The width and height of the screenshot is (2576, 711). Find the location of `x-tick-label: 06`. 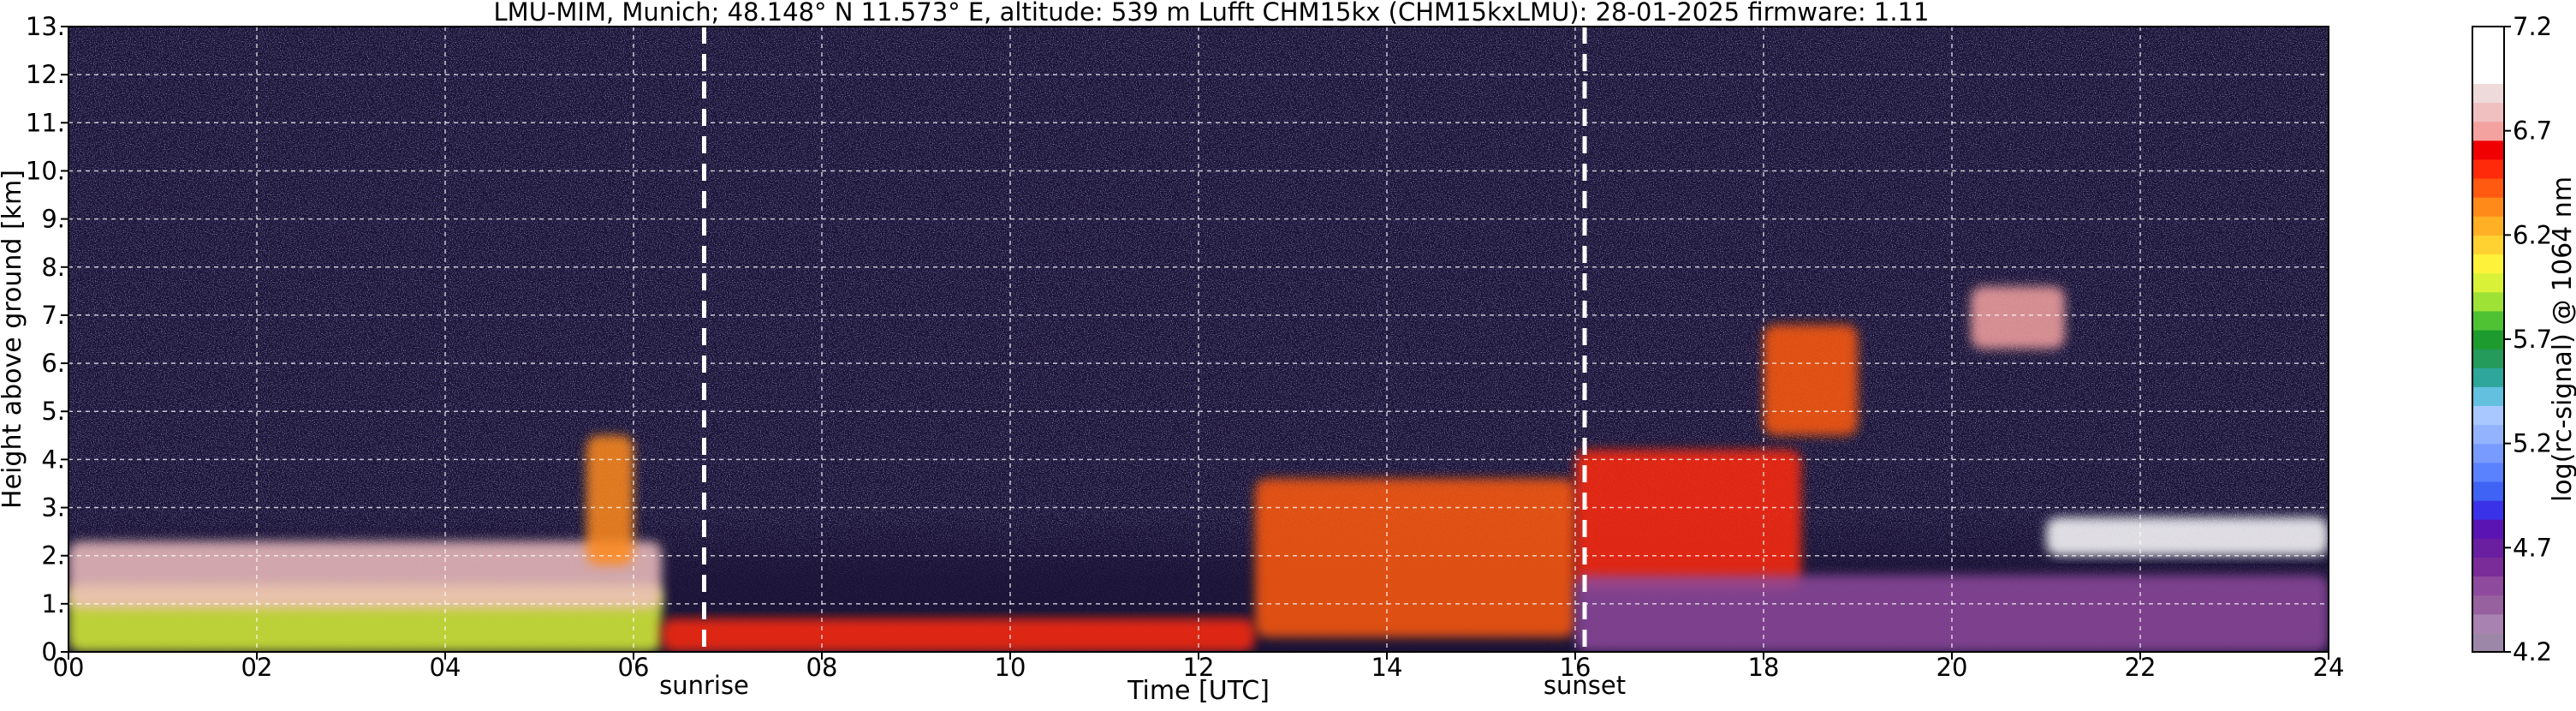

x-tick-label: 06 is located at coordinates (634, 667).